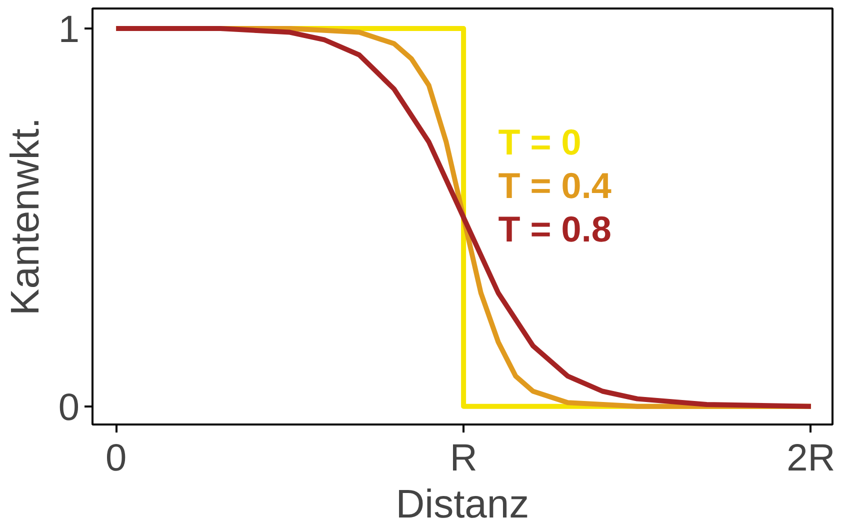 The width and height of the screenshot is (852, 529). What do you see at coordinates (464, 459) in the screenshot?
I see `x-tick-label: R` at bounding box center [464, 459].